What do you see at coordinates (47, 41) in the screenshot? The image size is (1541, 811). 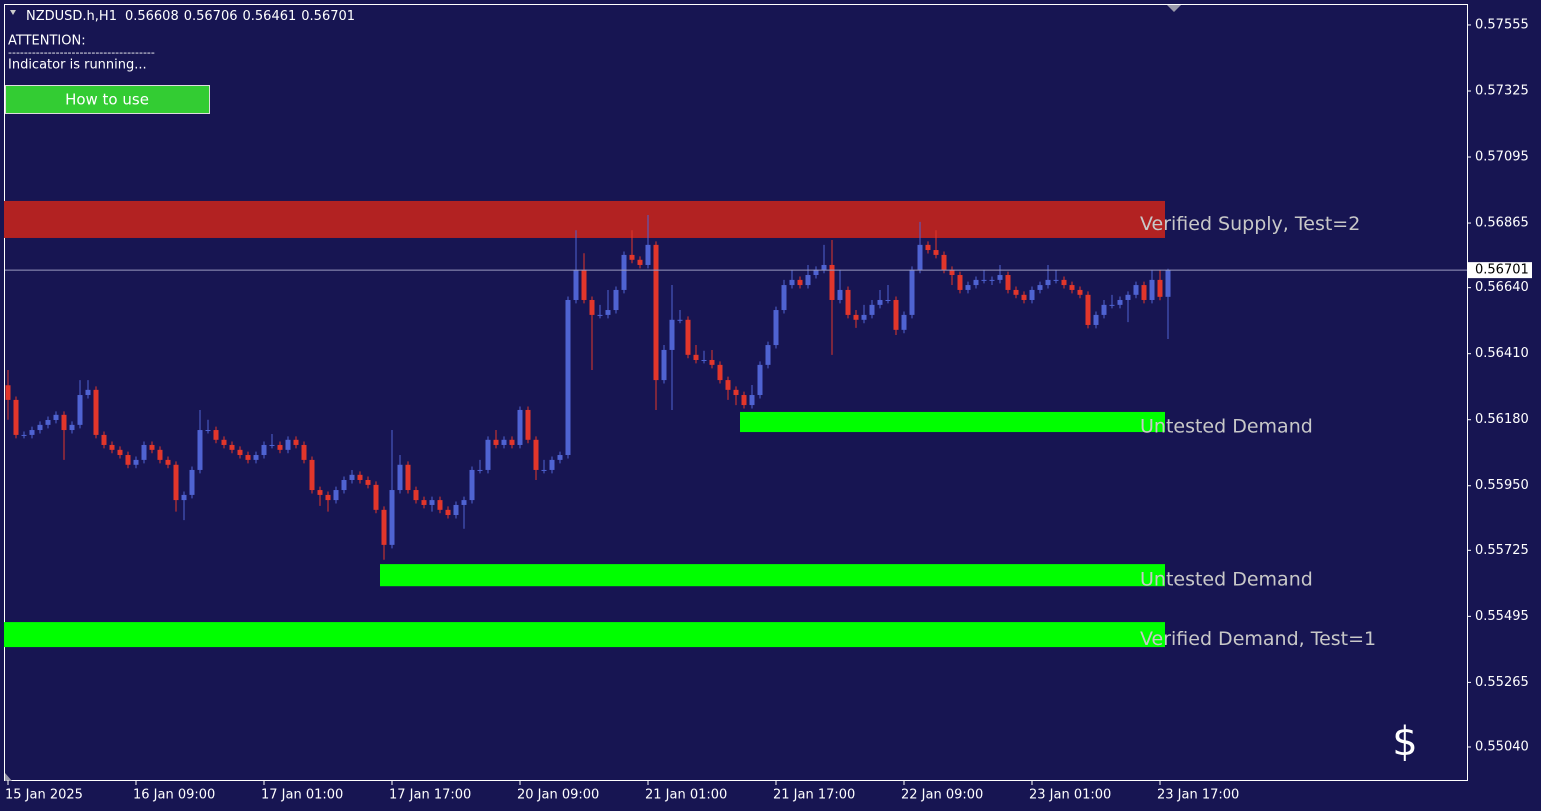 I see `attention: ATTENTION:` at bounding box center [47, 41].